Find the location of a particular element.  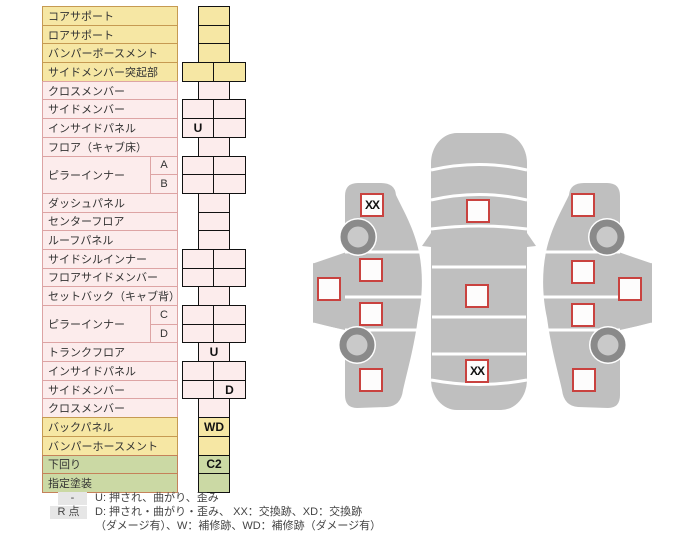

part-row: コアサポート is located at coordinates (110, 16).